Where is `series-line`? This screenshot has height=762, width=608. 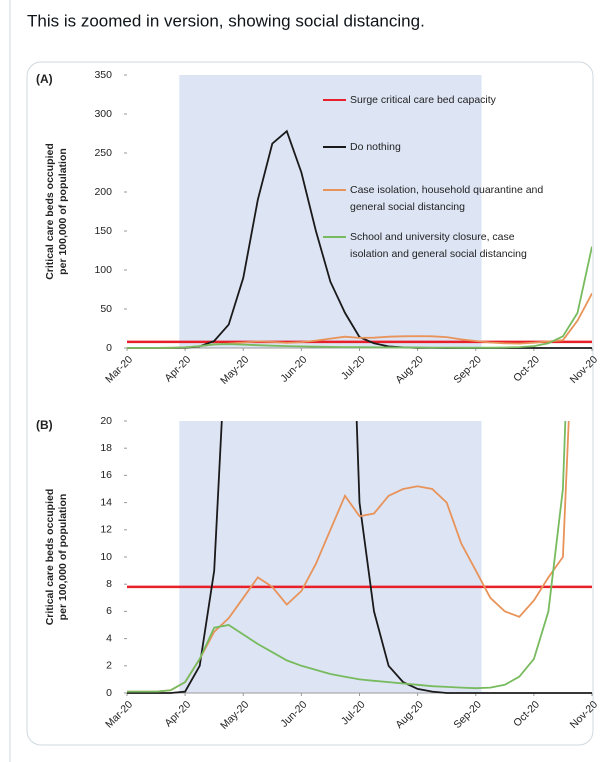
series-line is located at coordinates (359, 297).